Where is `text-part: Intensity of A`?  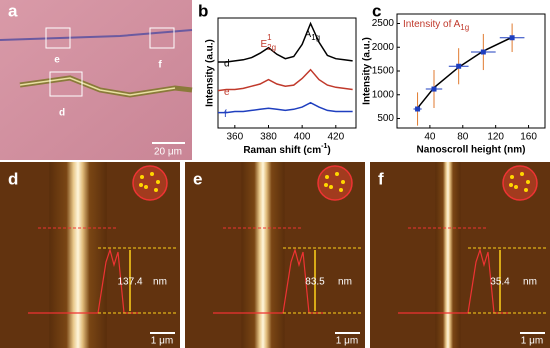
text-part: Intensity of A is located at coordinates (432, 24).